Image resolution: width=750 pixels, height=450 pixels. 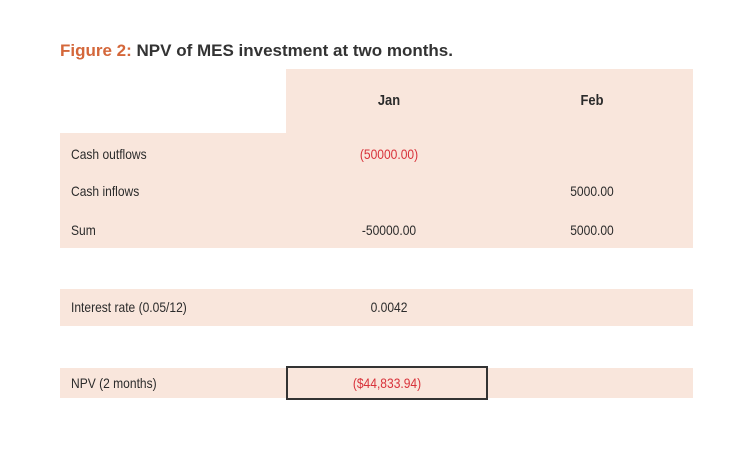 What do you see at coordinates (389, 154) in the screenshot?
I see `cash-outflows-jan: (50000.00)` at bounding box center [389, 154].